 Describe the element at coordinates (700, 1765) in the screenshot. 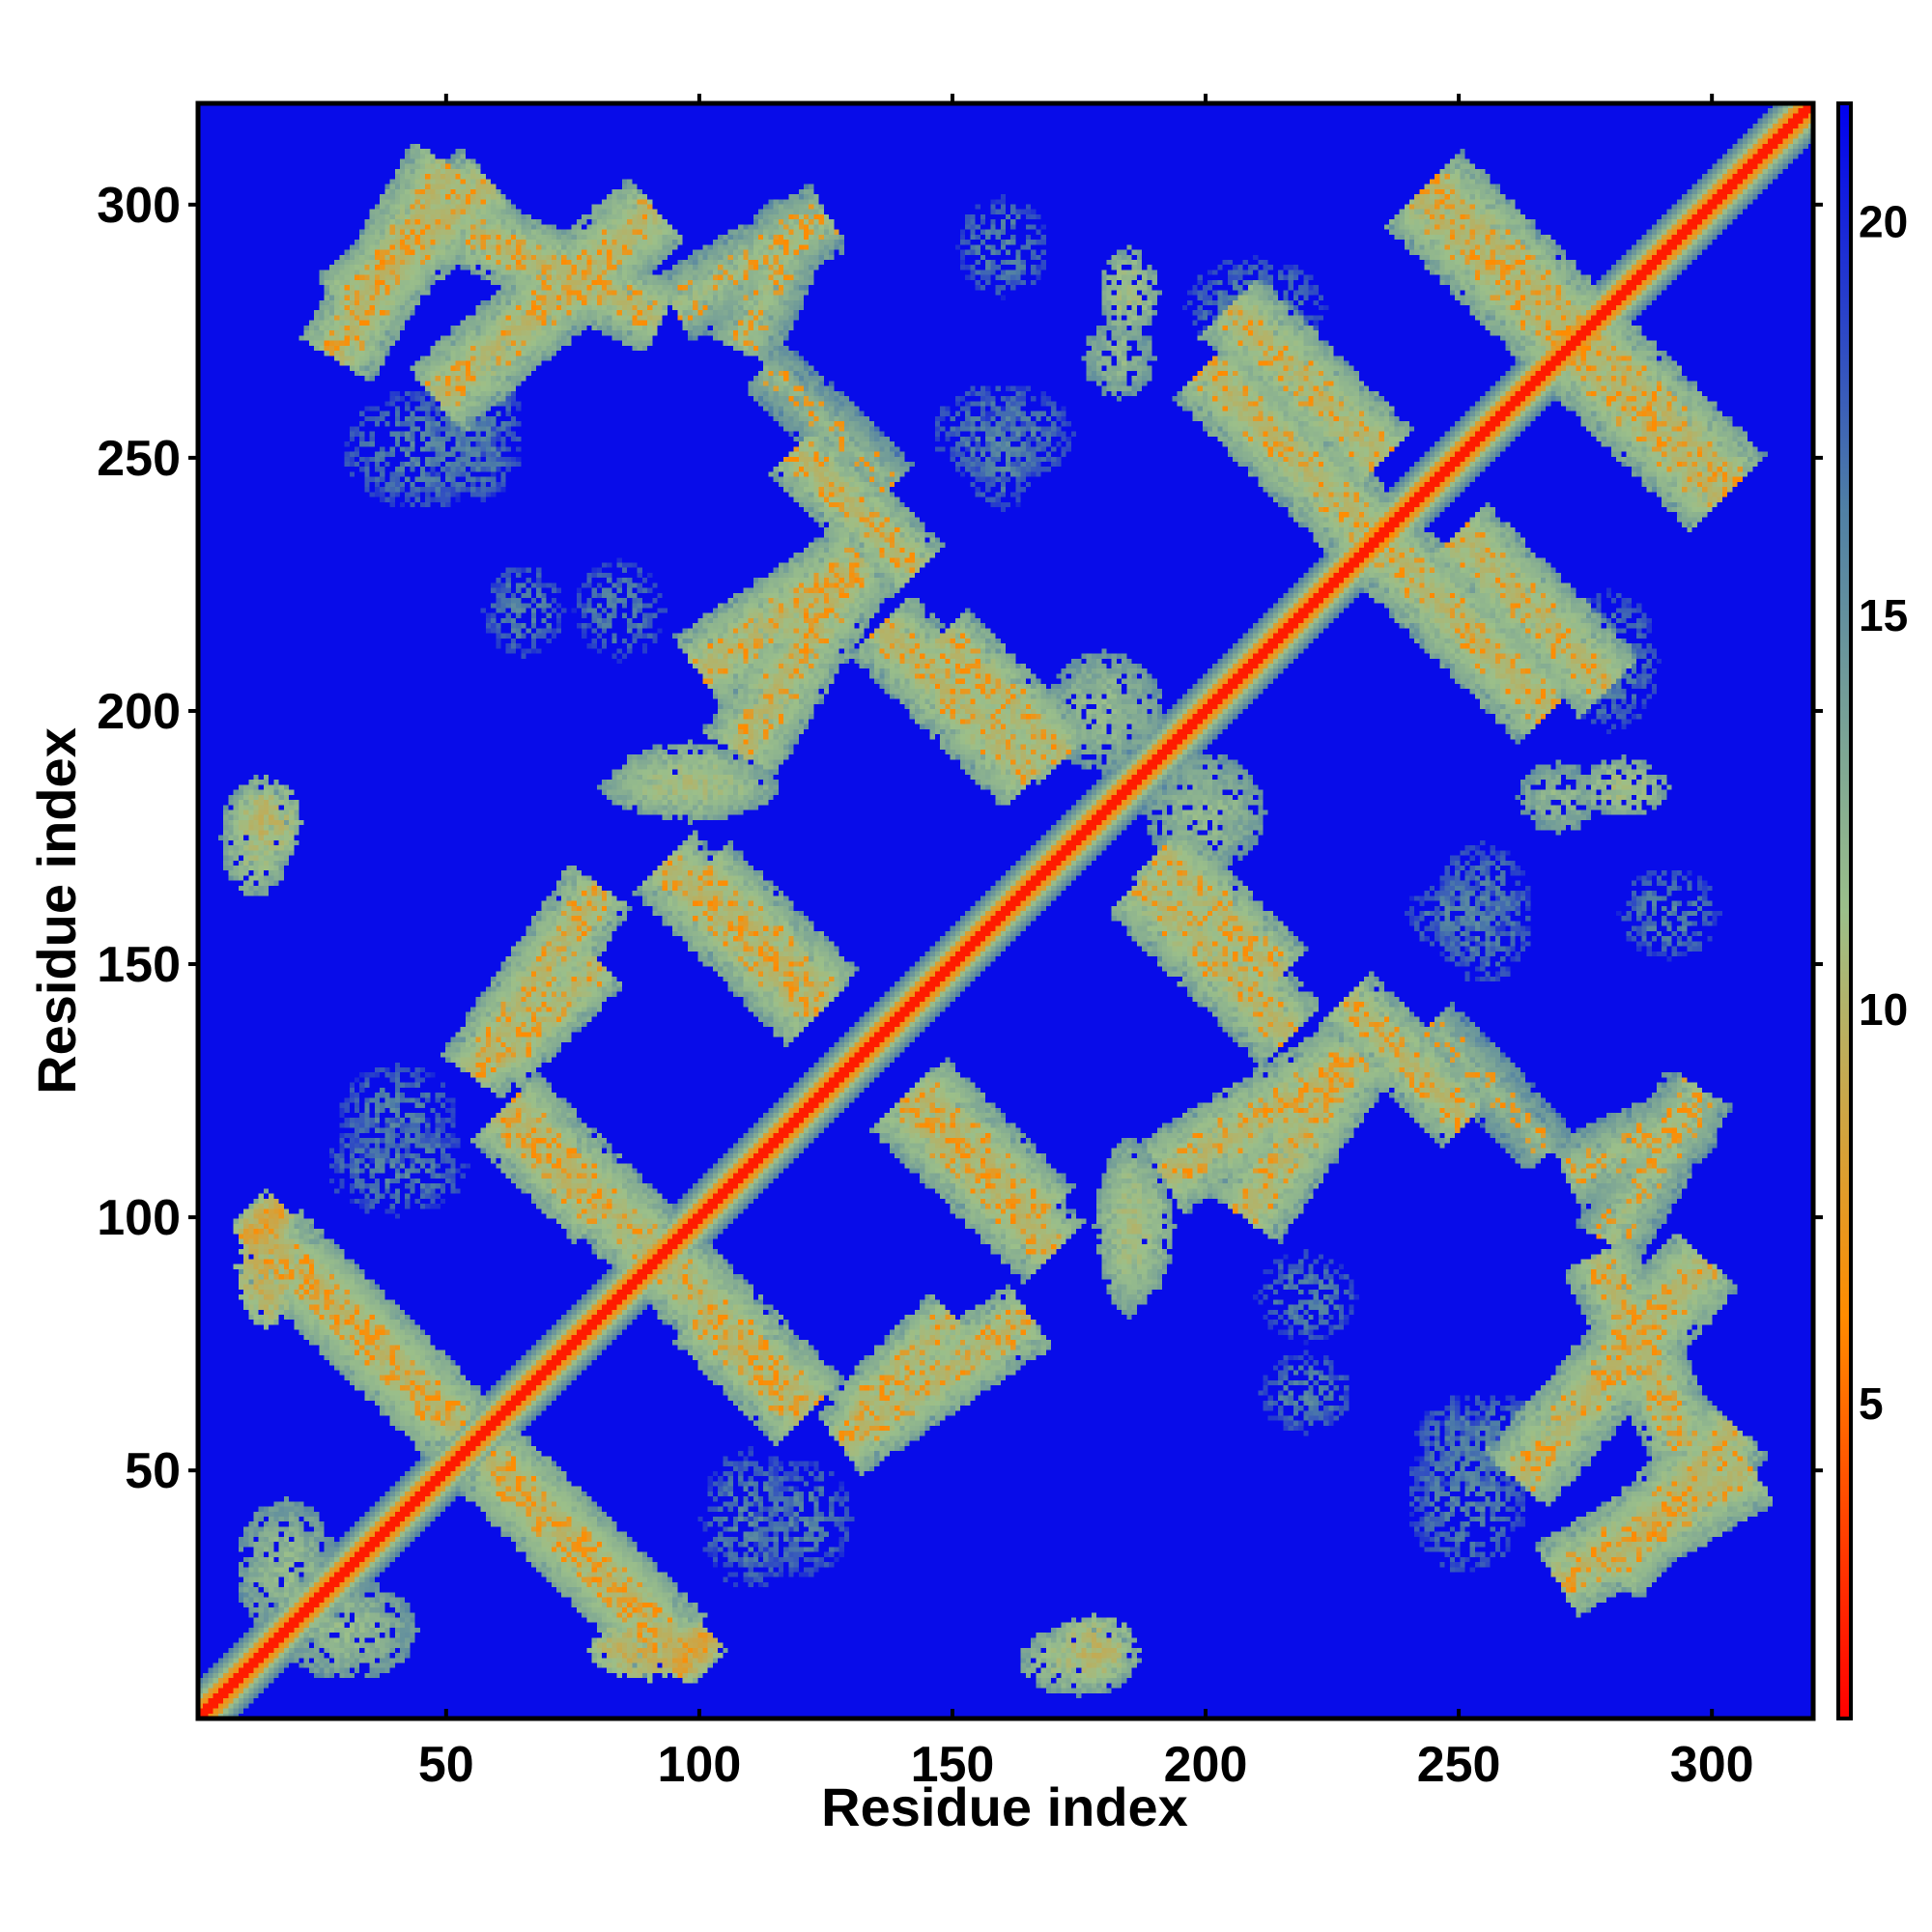

I see `x-tick-label: 100` at that location.